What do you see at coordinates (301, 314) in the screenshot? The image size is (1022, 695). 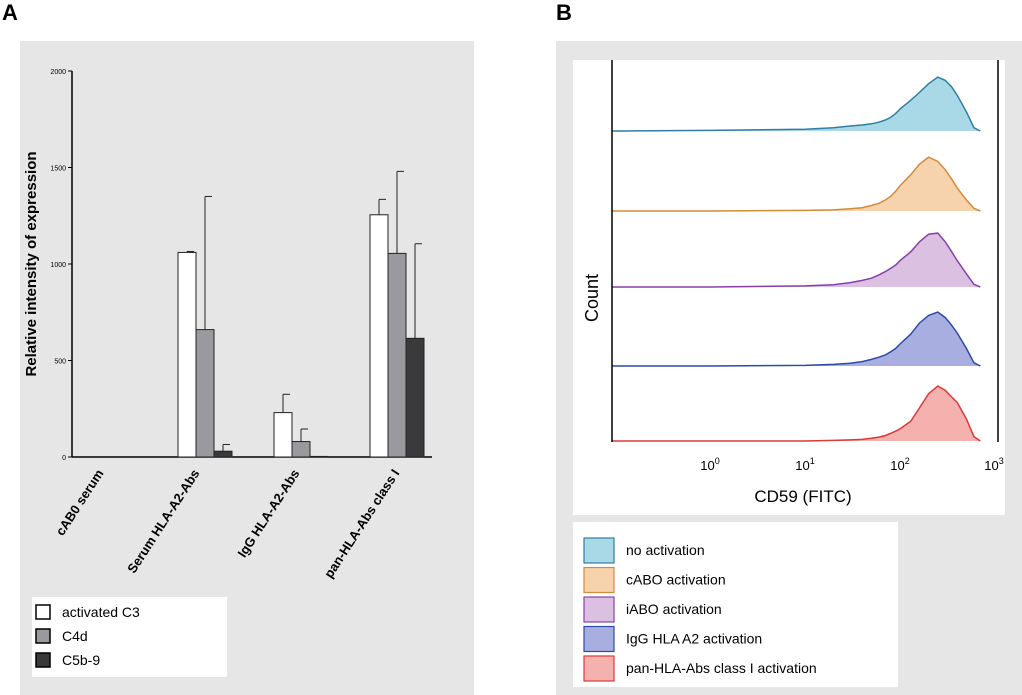 I see `bar-chart-bars` at bounding box center [301, 314].